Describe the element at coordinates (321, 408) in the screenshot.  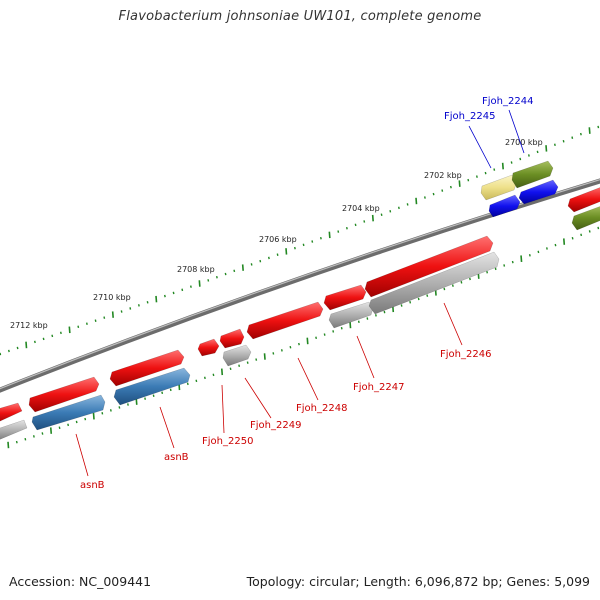
I see `gene-label-fjoh-2248: Fjoh_2248` at that location.